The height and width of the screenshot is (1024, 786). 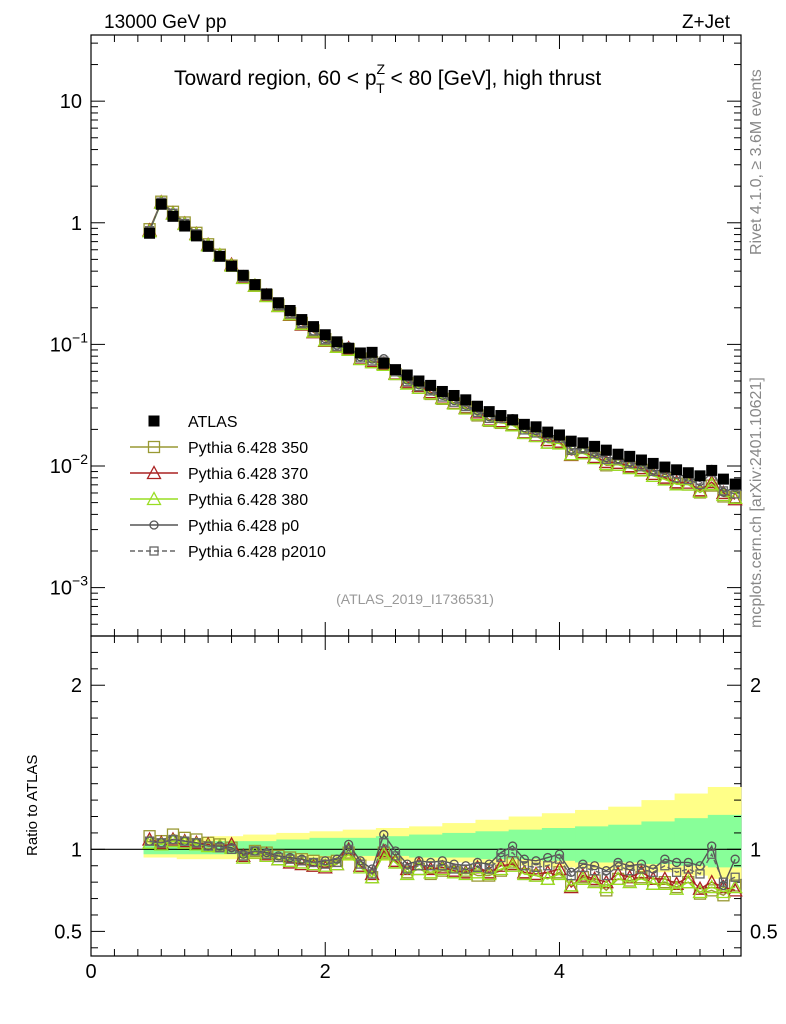 I want to click on ratio-panel-series, so click(x=442, y=865).